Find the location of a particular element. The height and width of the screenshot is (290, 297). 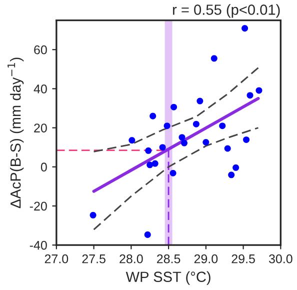

y-tick-label: 20 is located at coordinates (40, 128).